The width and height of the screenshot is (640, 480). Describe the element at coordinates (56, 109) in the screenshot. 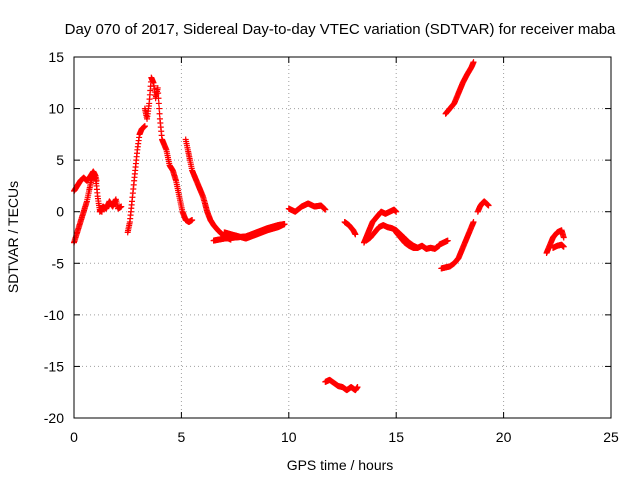

I see `y-tick-label: 10` at that location.